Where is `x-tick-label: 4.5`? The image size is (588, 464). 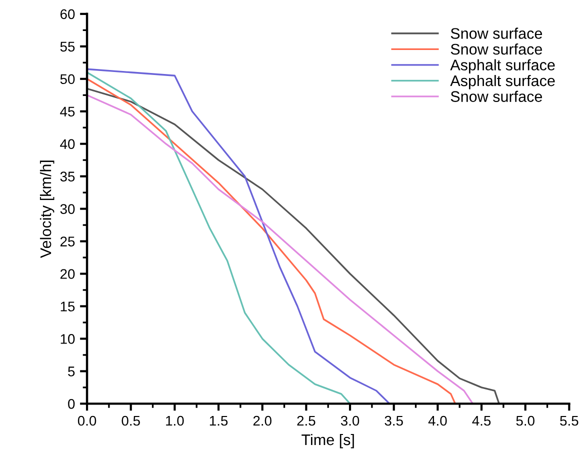
x-tick-label: 4.5 is located at coordinates (481, 421).